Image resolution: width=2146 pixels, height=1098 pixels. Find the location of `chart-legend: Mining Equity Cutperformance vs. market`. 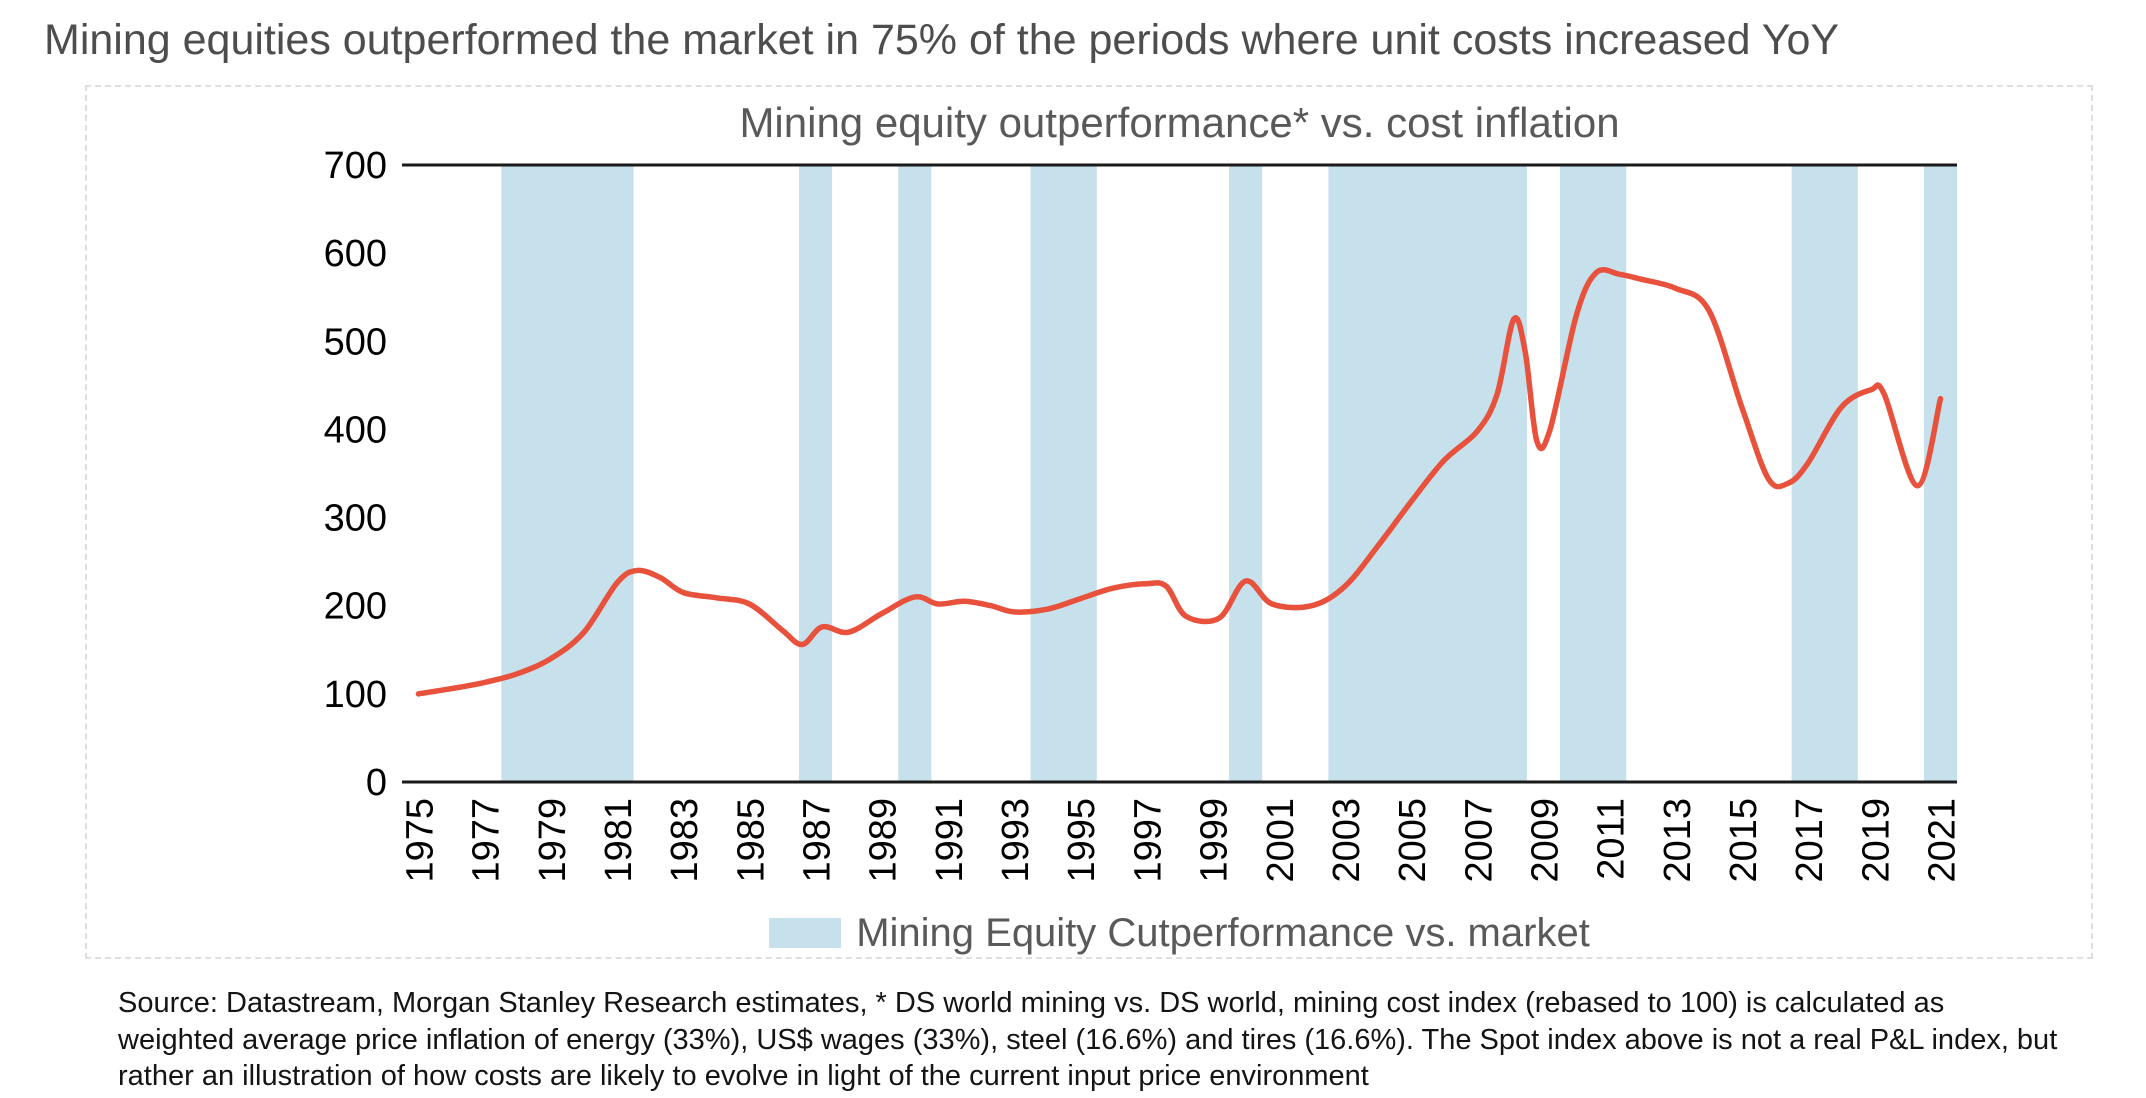

chart-legend: Mining Equity Cutperformance vs. market is located at coordinates (1179, 933).